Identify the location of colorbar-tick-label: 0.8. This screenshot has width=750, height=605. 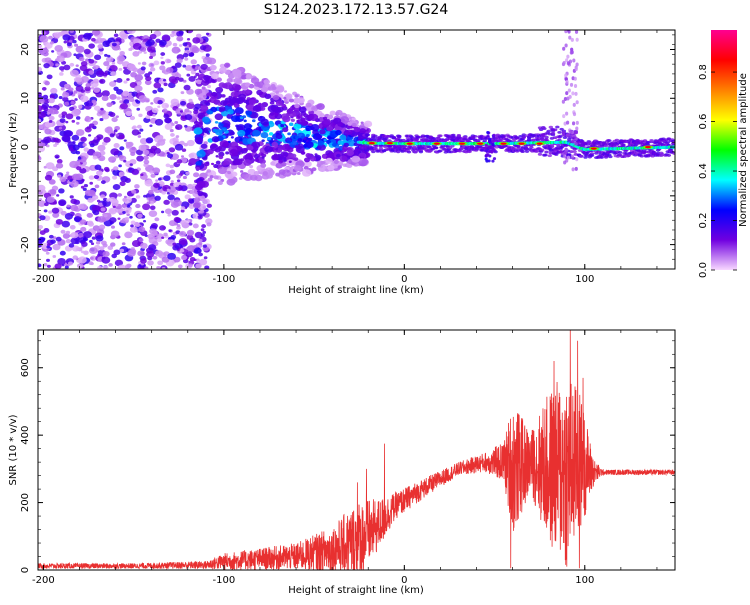
(703, 72).